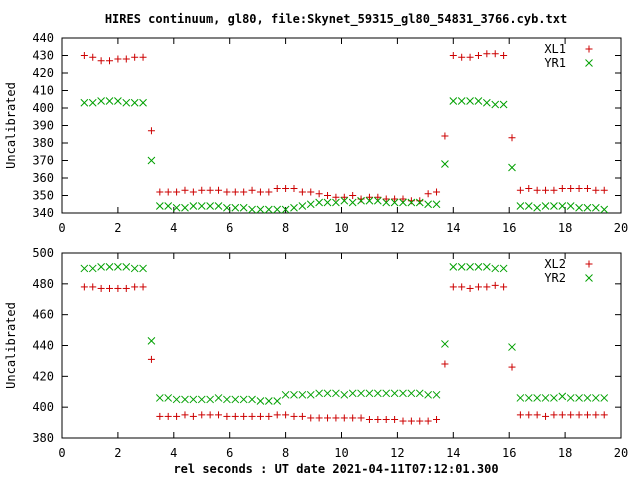 The width and height of the screenshot is (640, 480). Describe the element at coordinates (43, 73) in the screenshot. I see `y-tick-label: 420` at that location.